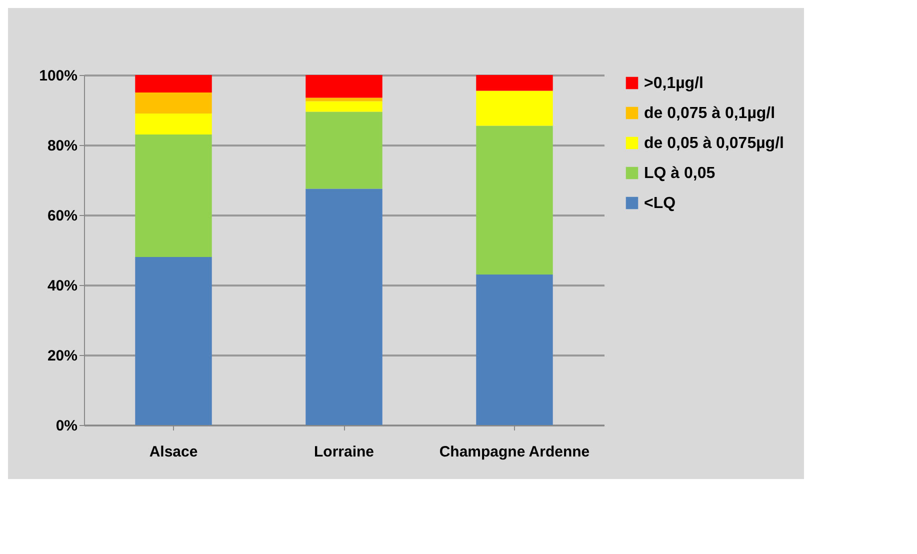 This screenshot has height=554, width=917. I want to click on x-tick-label: Alsace, so click(173, 452).